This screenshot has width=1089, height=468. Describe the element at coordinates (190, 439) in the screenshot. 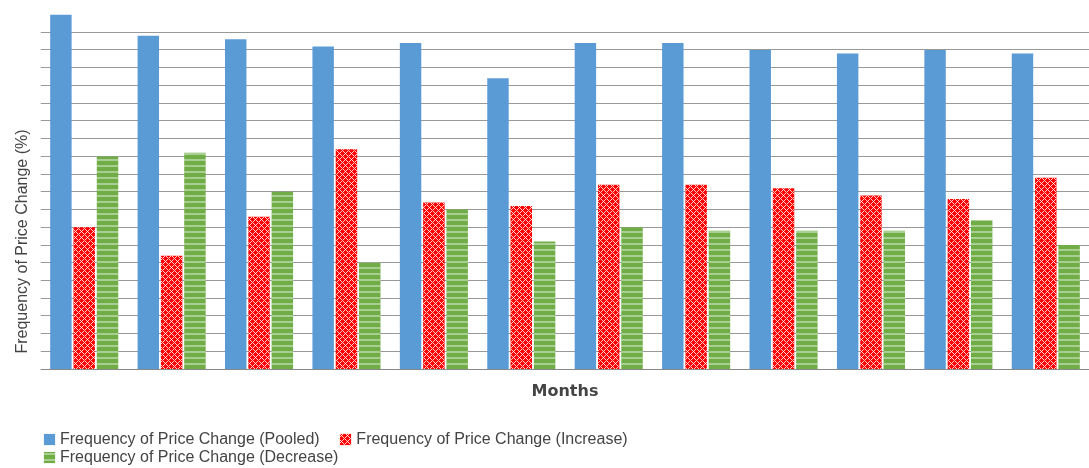

I see `legend-label: Frequency of Price Change (Pooled)` at that location.